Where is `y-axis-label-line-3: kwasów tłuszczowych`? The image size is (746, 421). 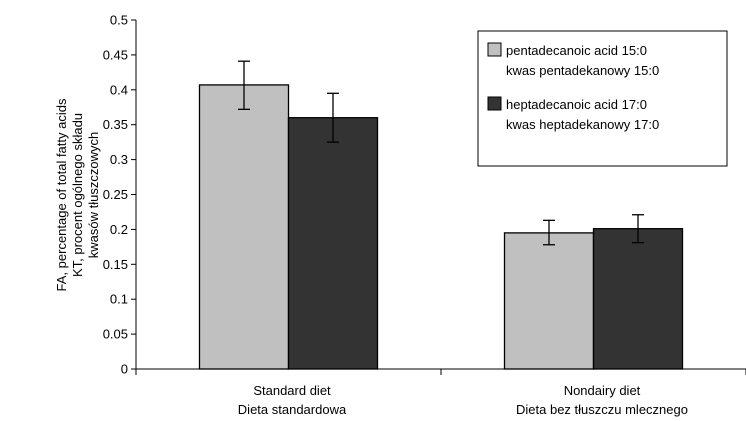
y-axis-label-line-3: kwasów tłuszczowych is located at coordinates (93, 195).